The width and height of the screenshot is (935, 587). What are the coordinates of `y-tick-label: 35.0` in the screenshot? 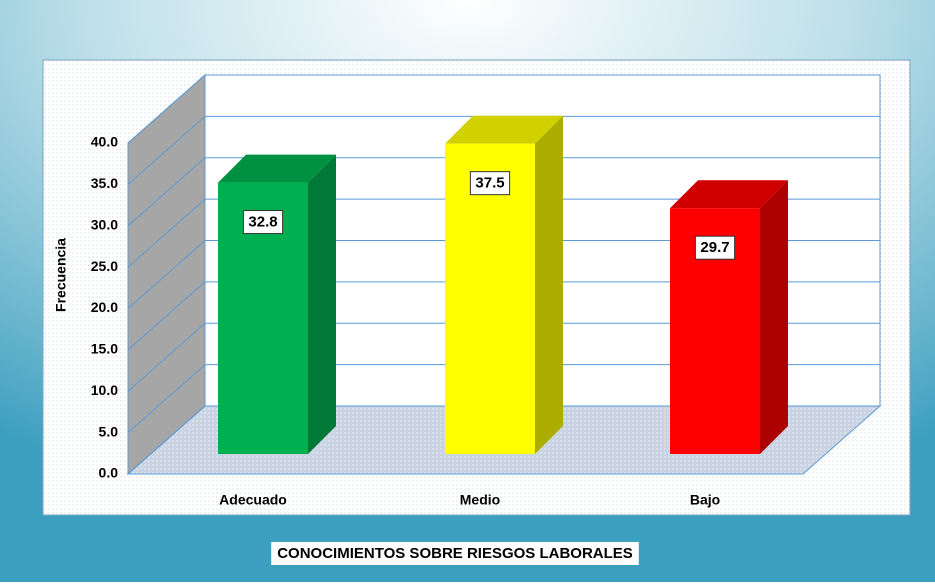 It's located at (104, 183).